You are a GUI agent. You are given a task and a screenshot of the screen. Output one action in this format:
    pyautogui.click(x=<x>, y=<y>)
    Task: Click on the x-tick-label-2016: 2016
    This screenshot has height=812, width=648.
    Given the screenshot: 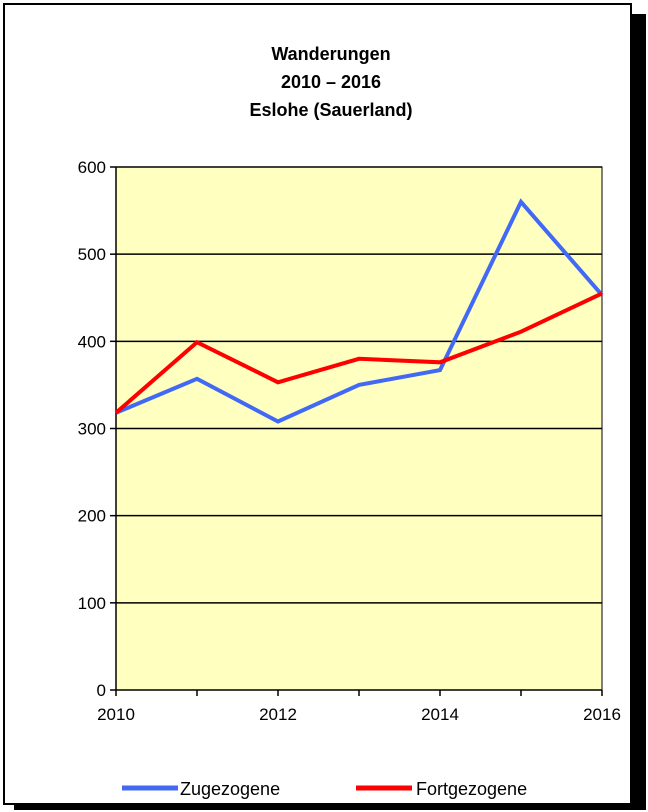 What is the action you would take?
    pyautogui.click(x=602, y=714)
    